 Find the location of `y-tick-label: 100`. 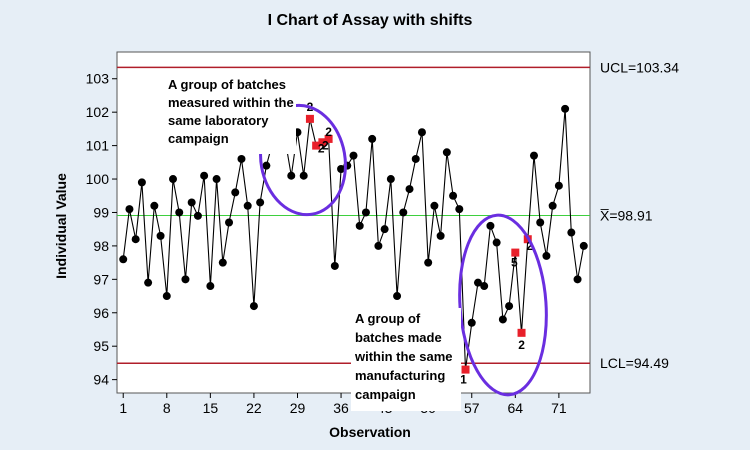

y-tick-label: 100 is located at coordinates (98, 179).